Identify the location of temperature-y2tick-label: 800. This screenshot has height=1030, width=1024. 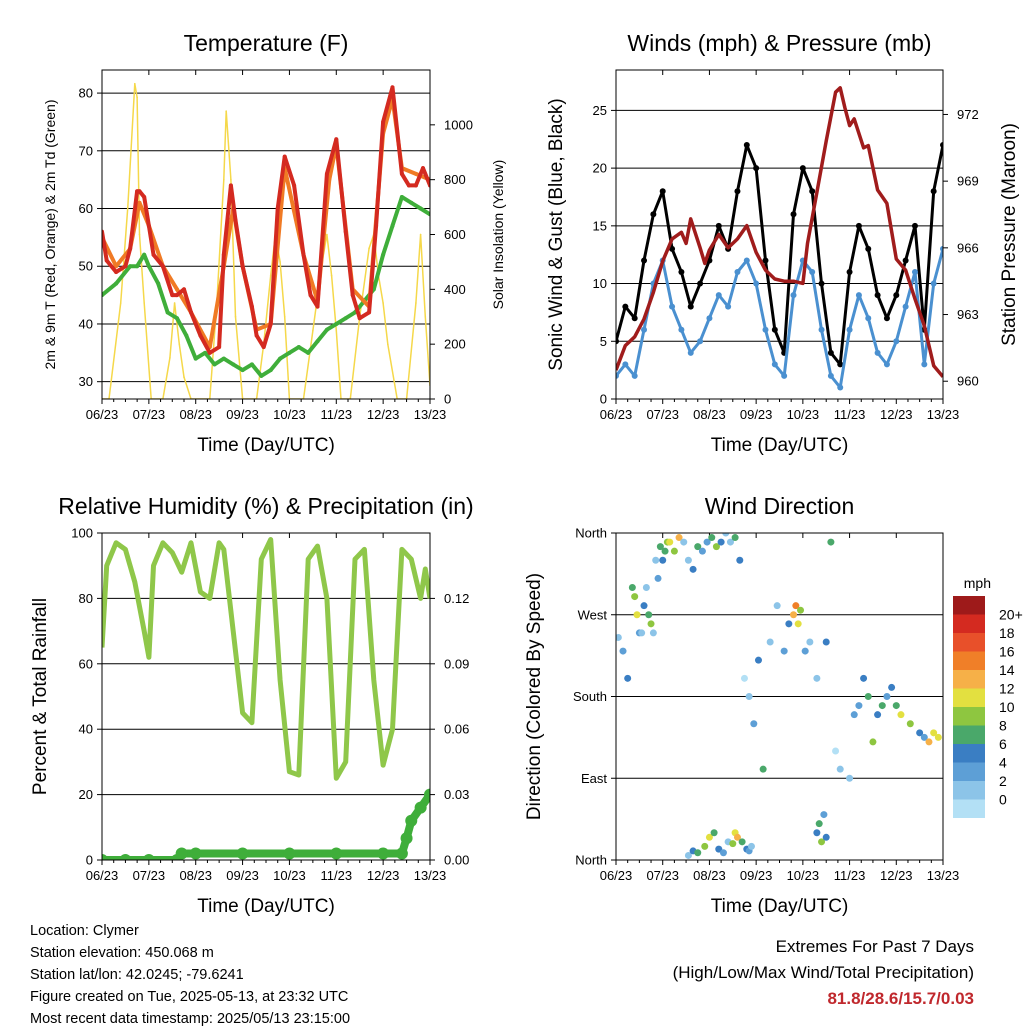
(455, 179).